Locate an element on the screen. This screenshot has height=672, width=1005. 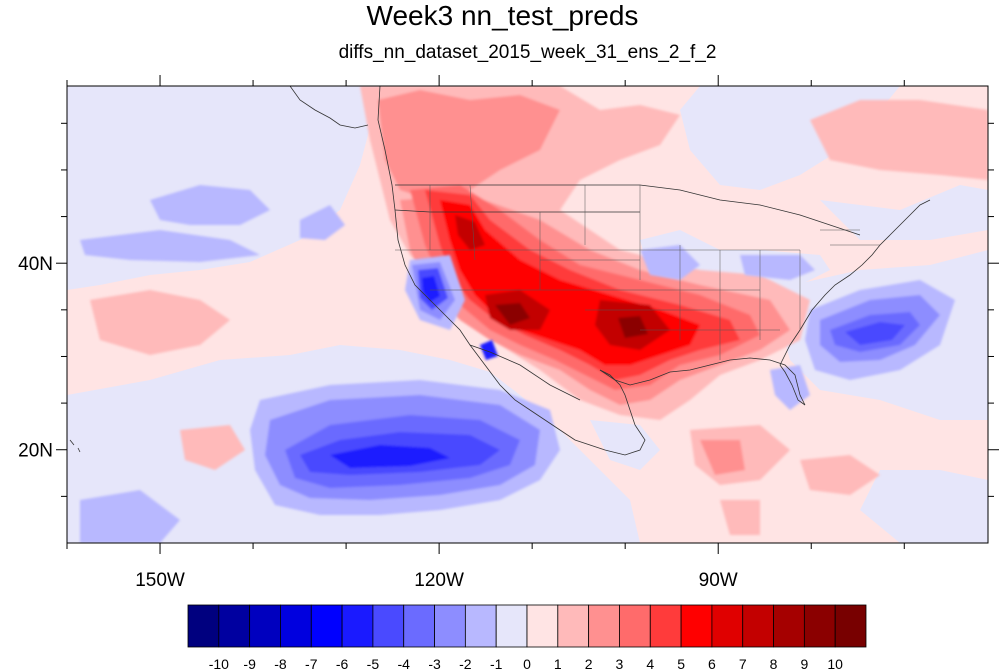
colorbar-label: -7 is located at coordinates (311, 664).